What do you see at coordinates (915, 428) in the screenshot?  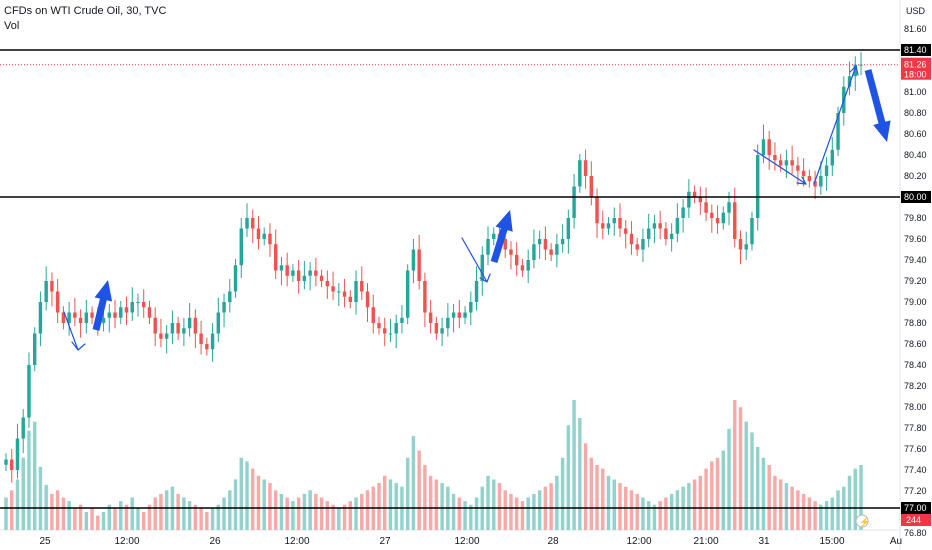 I see `y-tick-label: 77.80` at bounding box center [915, 428].